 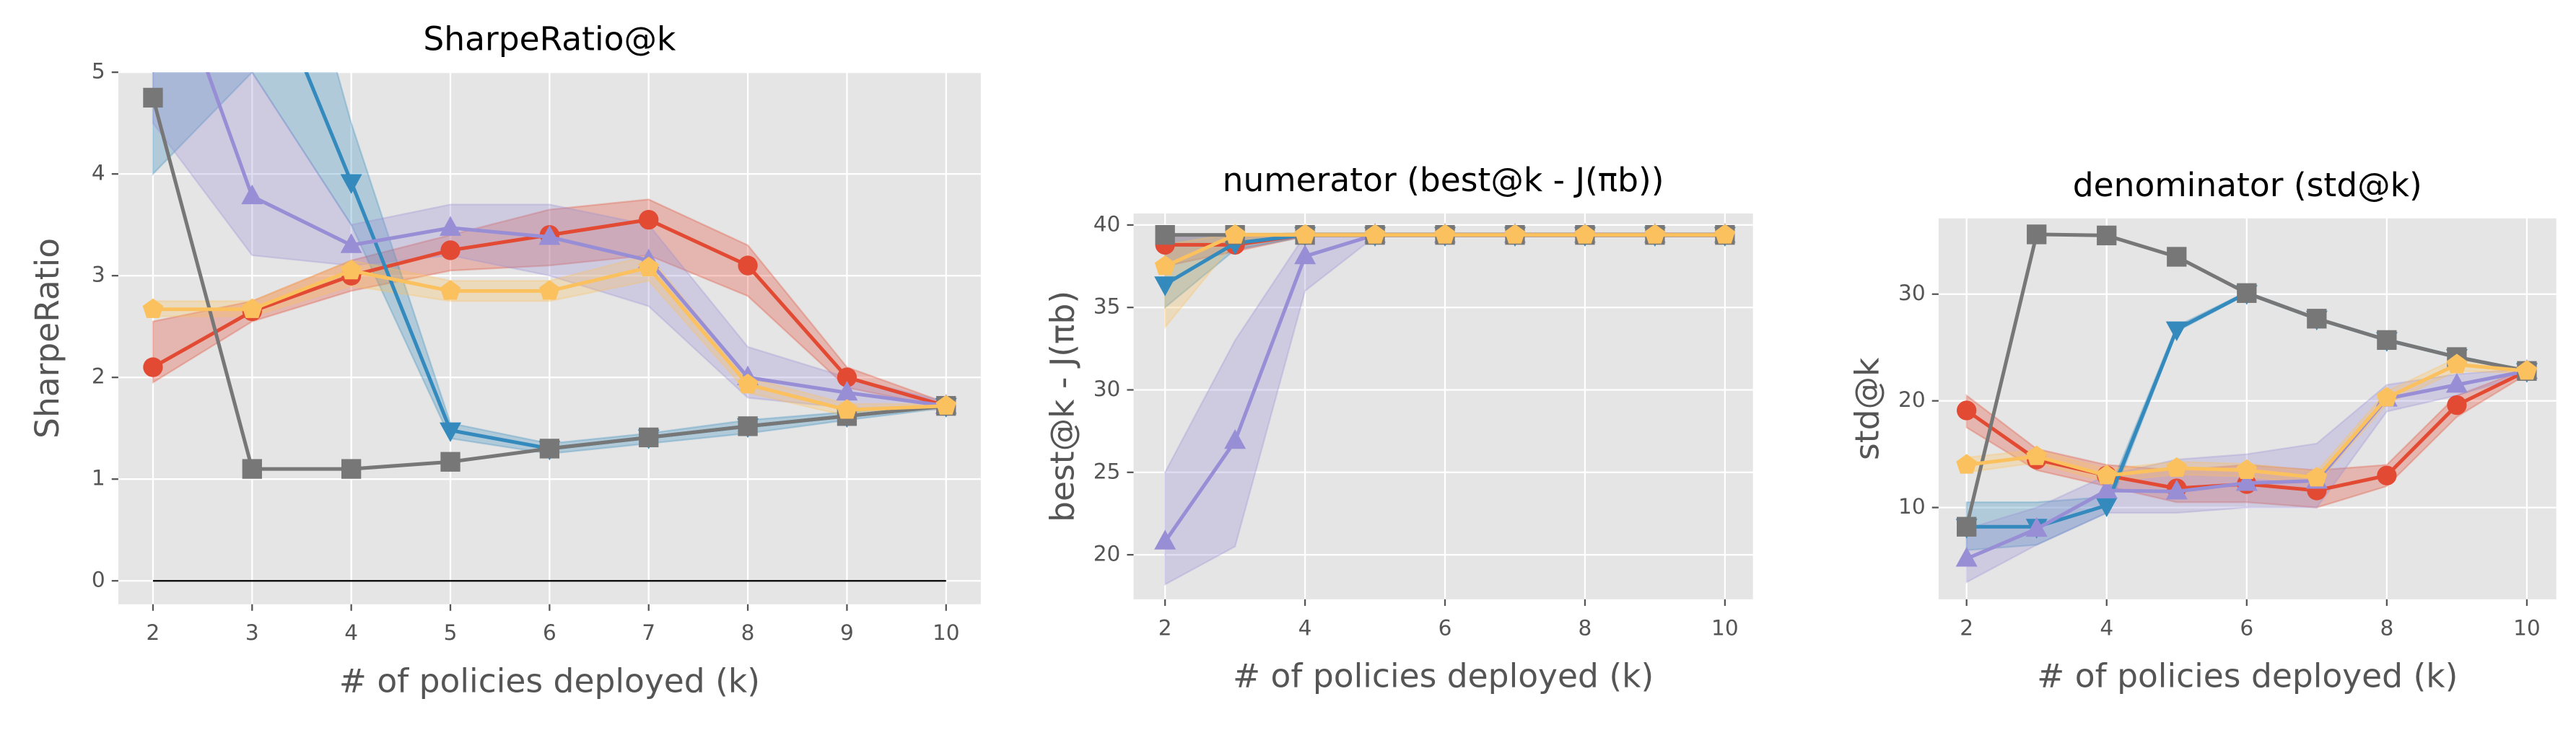 What do you see at coordinates (847, 632) in the screenshot?
I see `x-tick-label: 9` at bounding box center [847, 632].